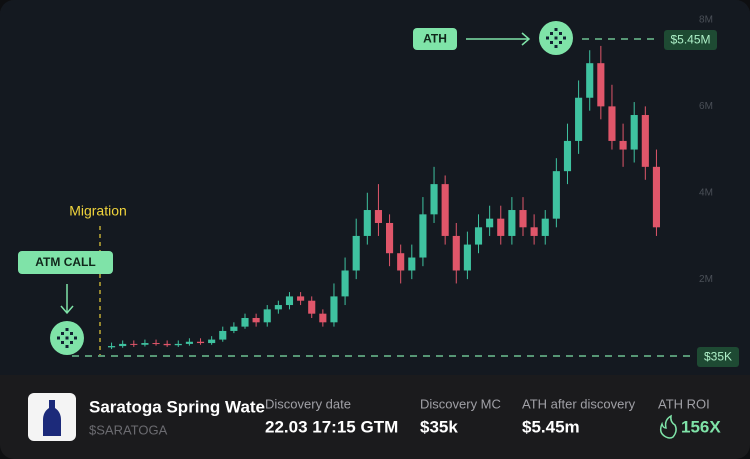  I want to click on ath-label: ATH, so click(435, 39).